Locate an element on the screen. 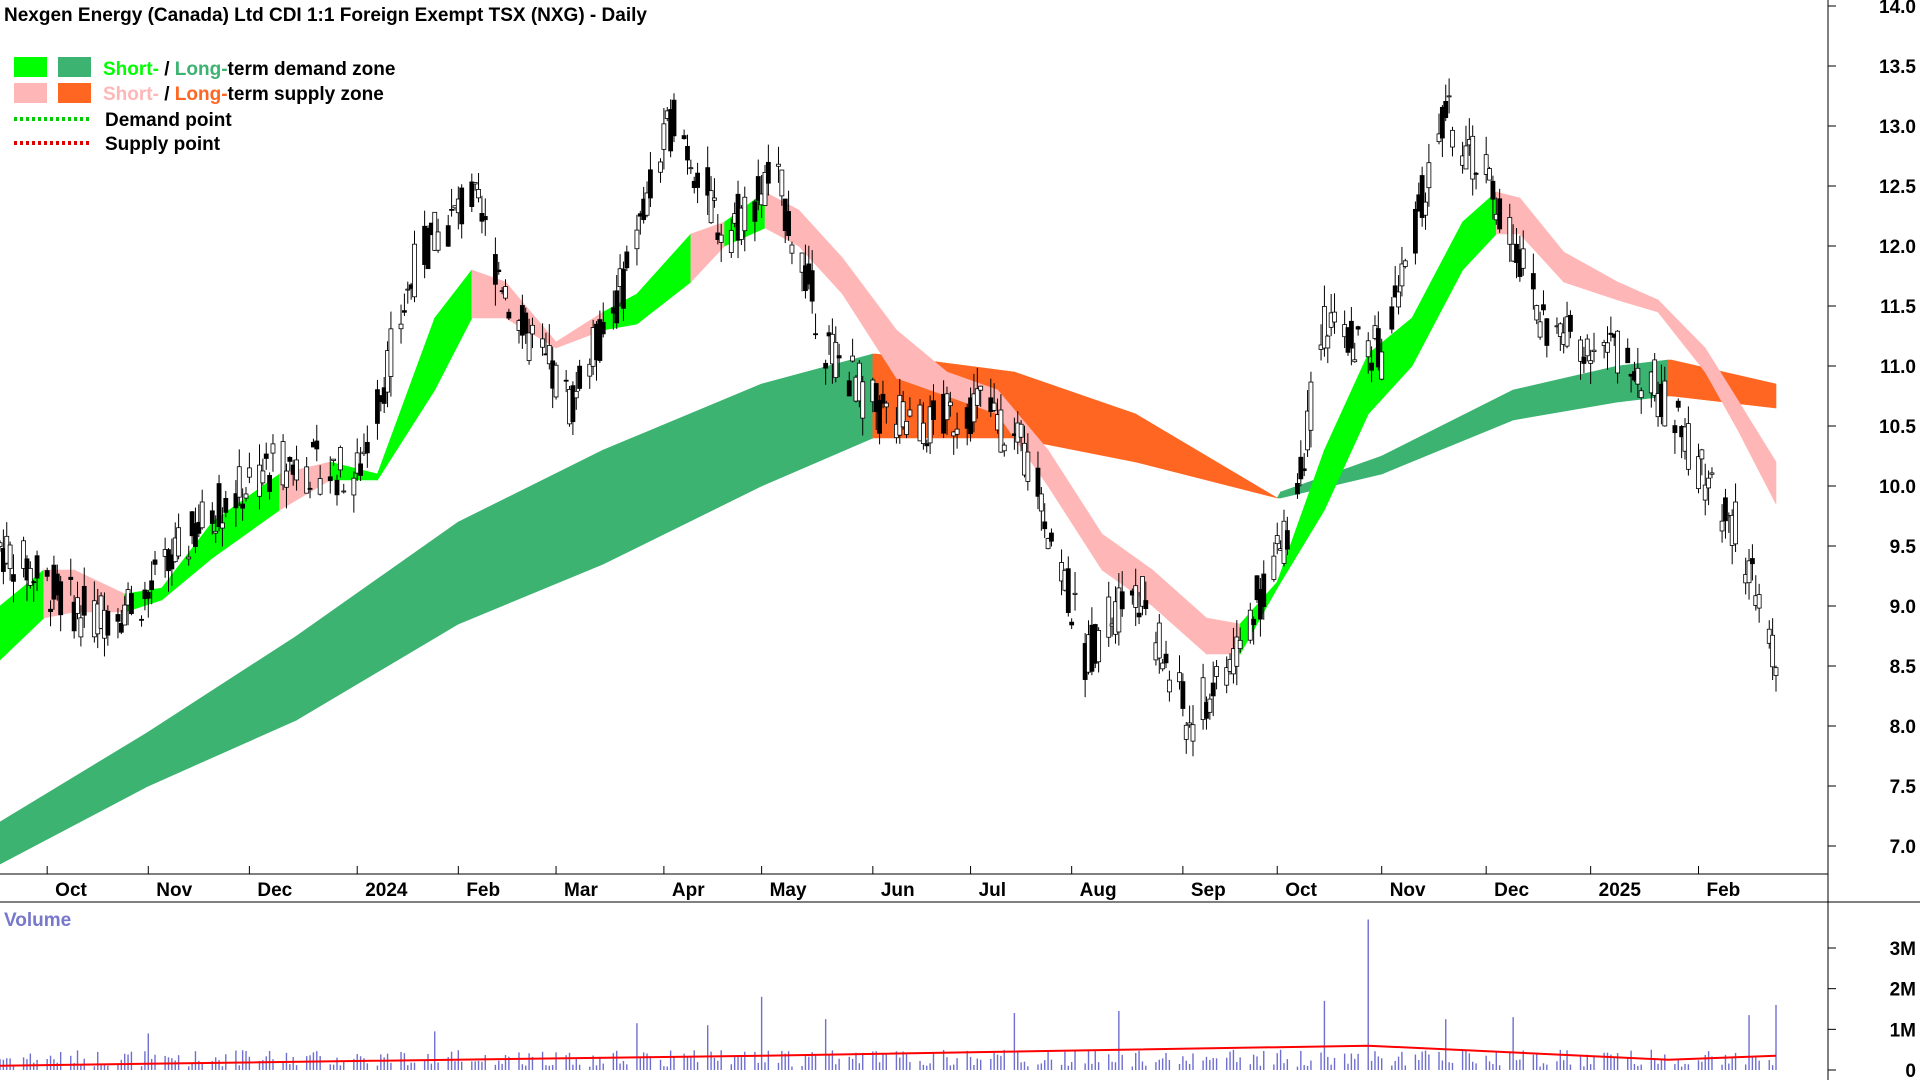 The width and height of the screenshot is (1920, 1085). volume-layer is located at coordinates (888, 994).